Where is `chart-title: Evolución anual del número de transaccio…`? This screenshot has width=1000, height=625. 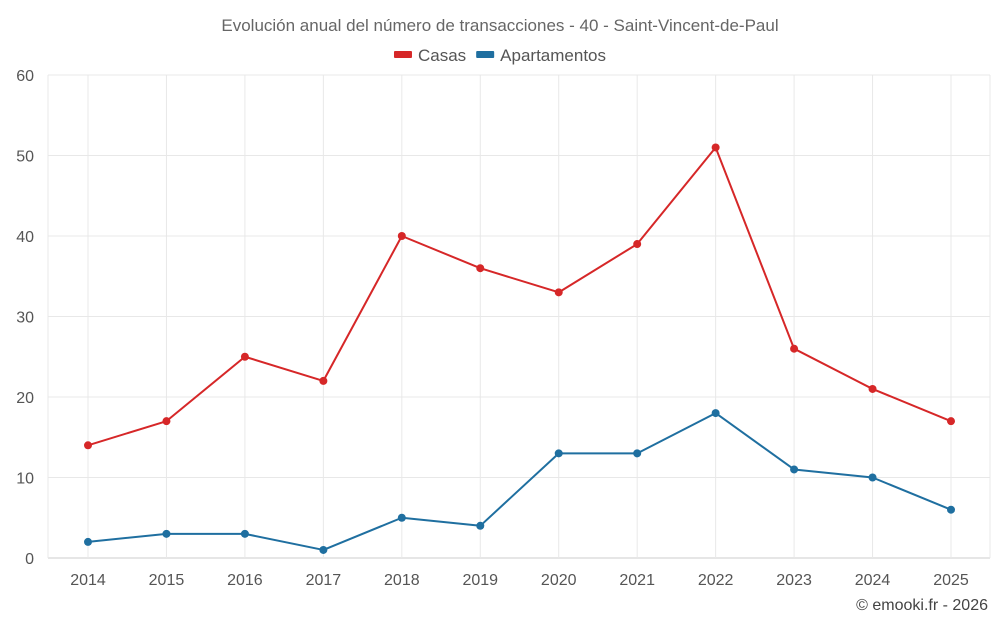 chart-title: Evolución anual del número de transaccio… is located at coordinates (499, 25).